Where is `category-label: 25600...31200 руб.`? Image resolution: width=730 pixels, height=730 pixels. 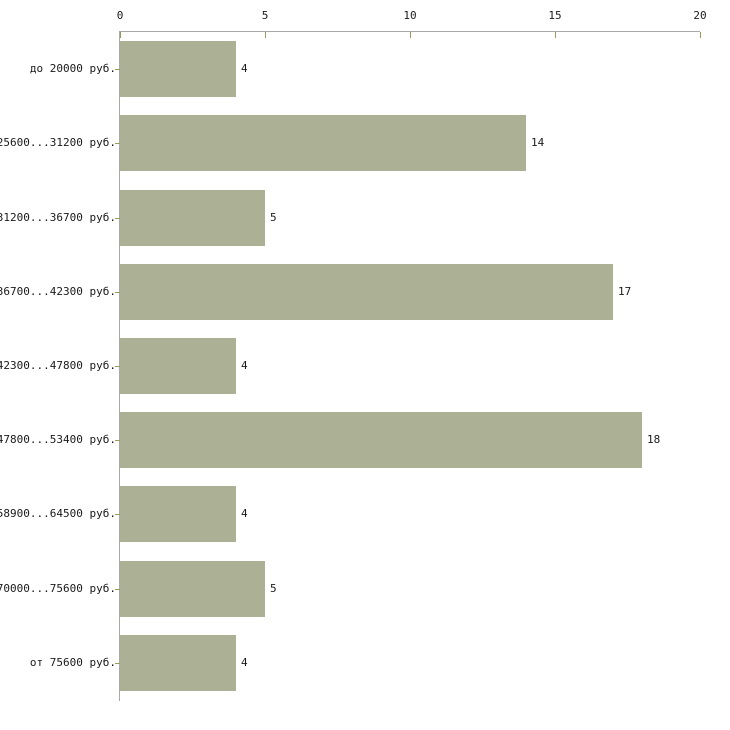
category-label: 25600...31200 руб. is located at coordinates (58, 142).